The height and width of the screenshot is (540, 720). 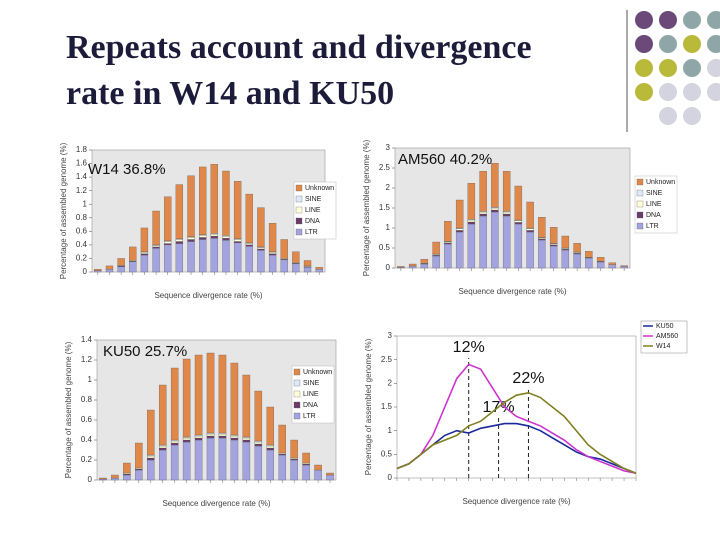 What do you see at coordinates (654, 193) in the screenshot?
I see `legend-label: SINE` at bounding box center [654, 193].